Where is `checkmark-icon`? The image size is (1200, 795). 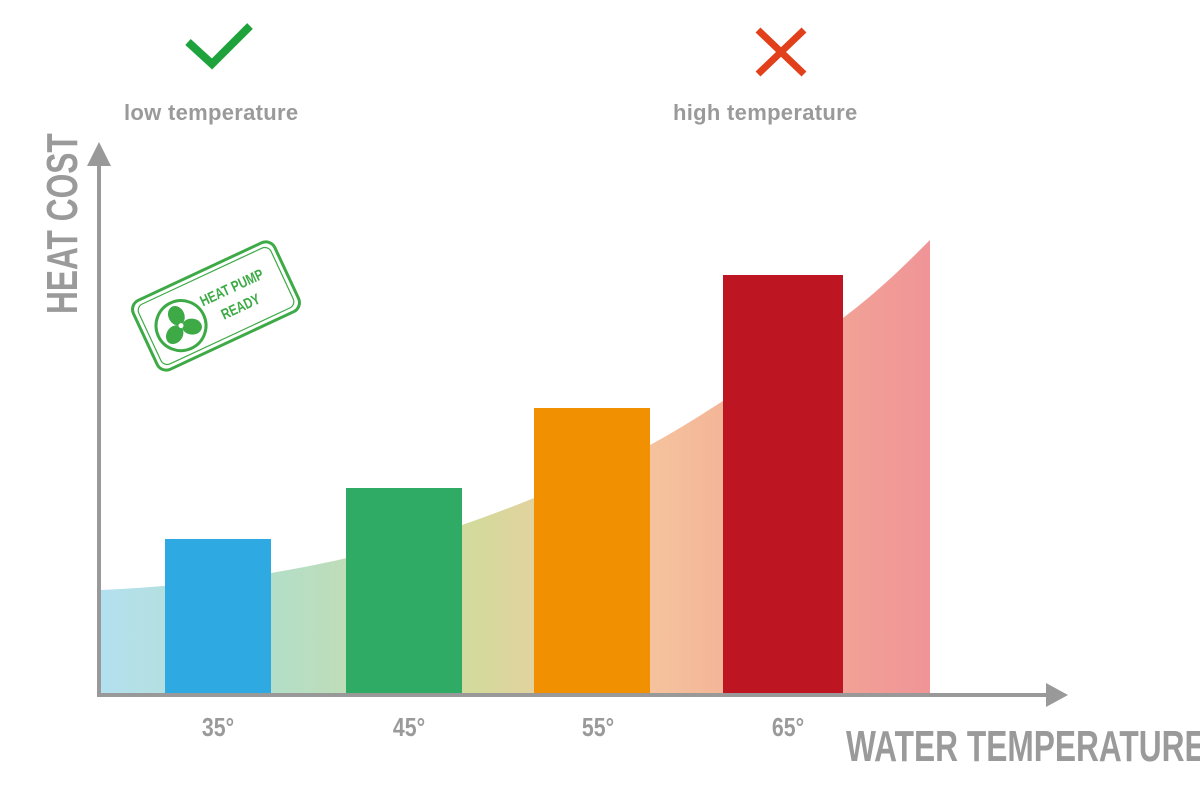 checkmark-icon is located at coordinates (219, 46).